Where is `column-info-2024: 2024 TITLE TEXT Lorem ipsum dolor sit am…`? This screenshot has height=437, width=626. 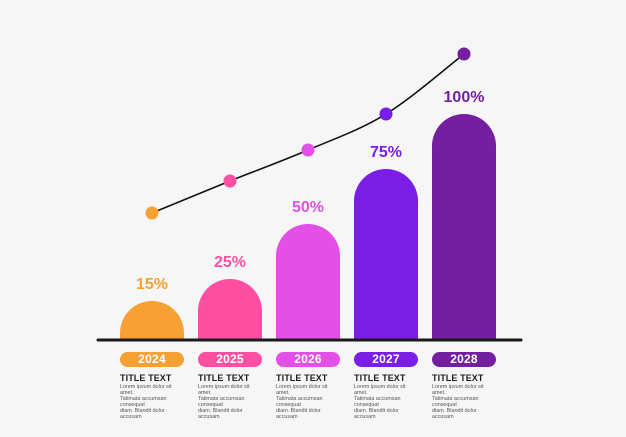
column-info-2024: 2024 TITLE TEXT Lorem ipsum dolor sit am… is located at coordinates (152, 386).